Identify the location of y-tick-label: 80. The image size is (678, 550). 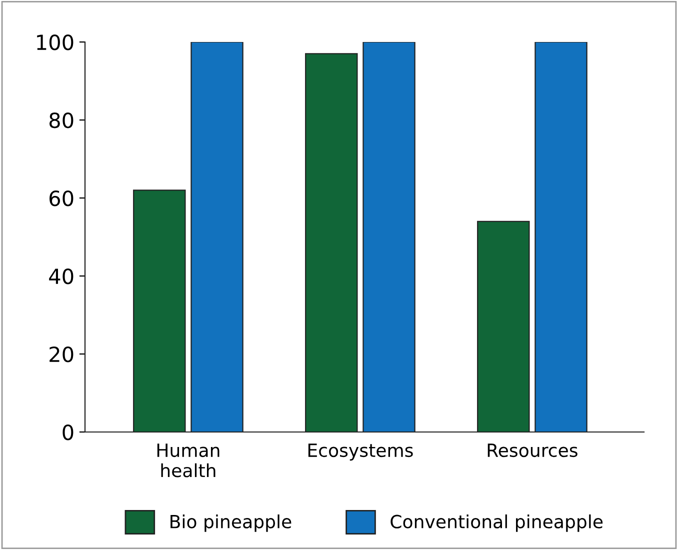
(61, 120).